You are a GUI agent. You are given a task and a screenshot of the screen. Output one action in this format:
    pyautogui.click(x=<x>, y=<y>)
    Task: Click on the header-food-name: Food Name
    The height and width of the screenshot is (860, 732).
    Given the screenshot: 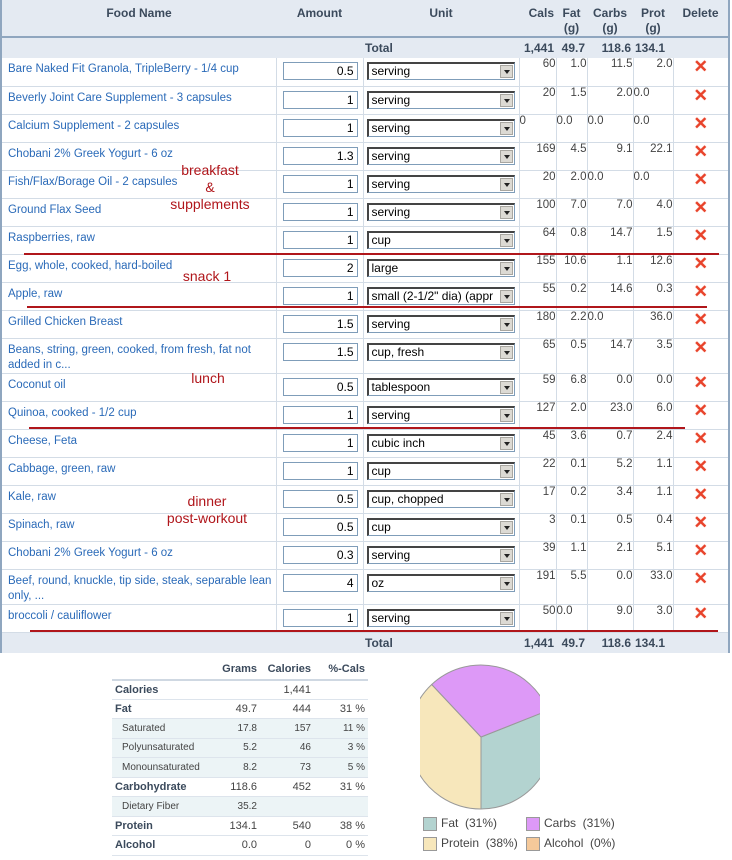 What is the action you would take?
    pyautogui.click(x=139, y=19)
    